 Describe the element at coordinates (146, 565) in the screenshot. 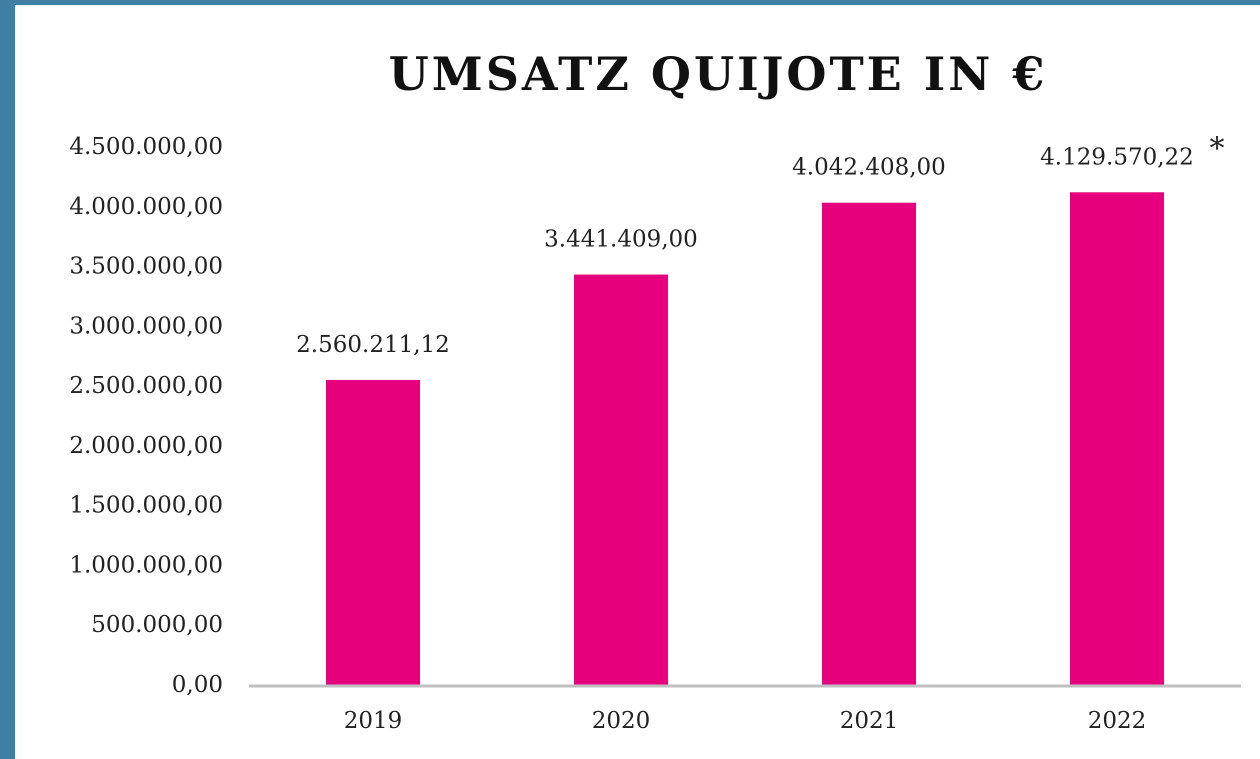

I see `y-tick-label: 1.000.000,00` at that location.